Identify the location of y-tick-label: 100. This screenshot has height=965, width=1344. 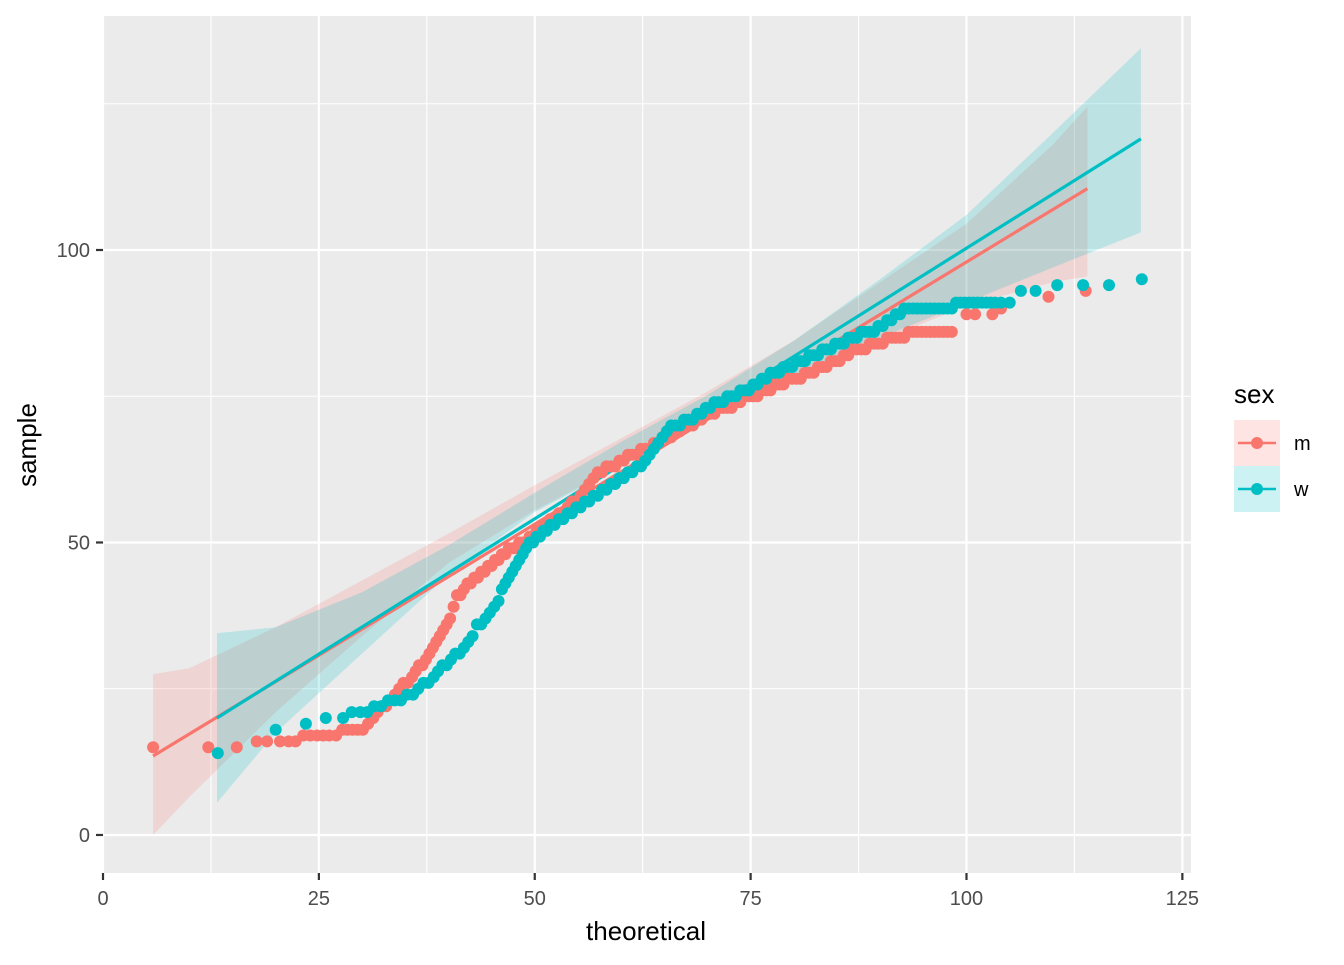
(73, 251).